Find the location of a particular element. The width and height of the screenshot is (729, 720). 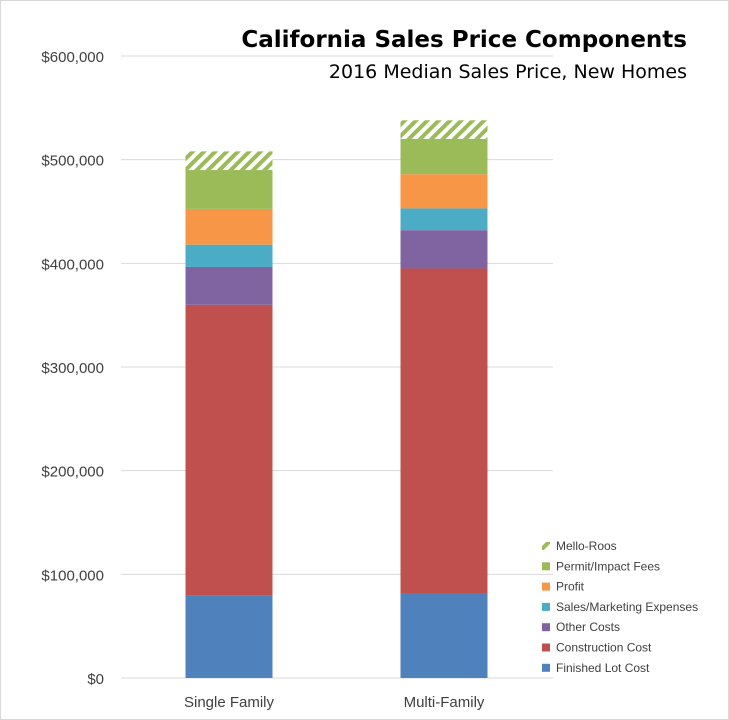

y-tick-label: $300,000 is located at coordinates (72, 368).